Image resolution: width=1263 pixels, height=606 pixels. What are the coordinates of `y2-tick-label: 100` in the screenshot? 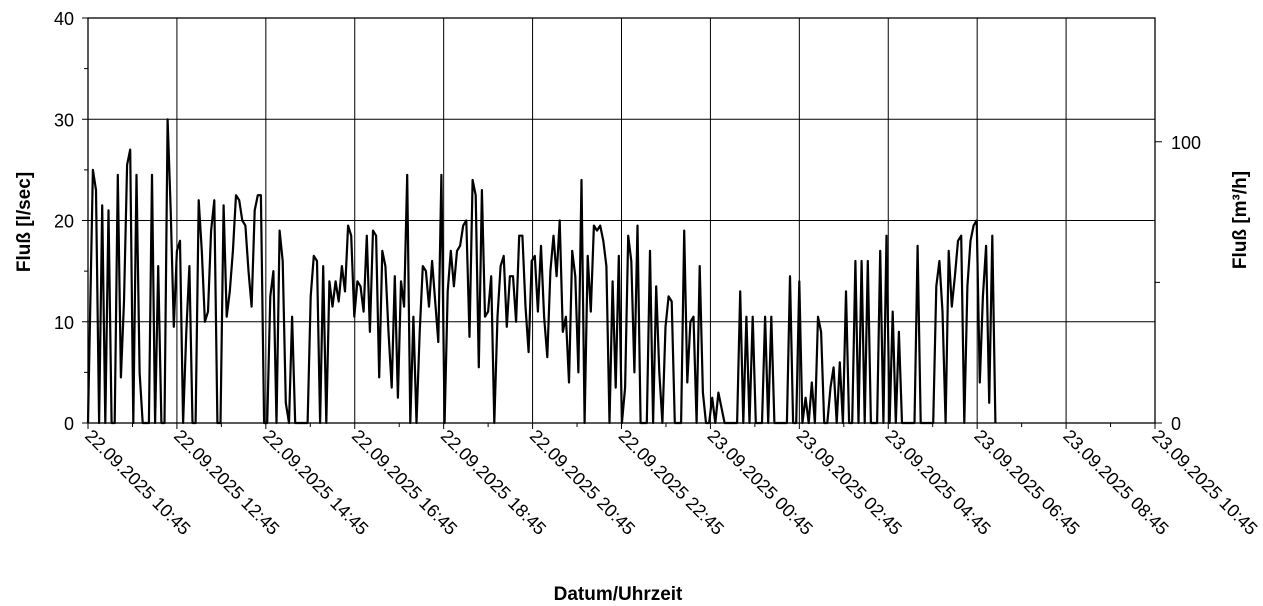 It's located at (1186, 143).